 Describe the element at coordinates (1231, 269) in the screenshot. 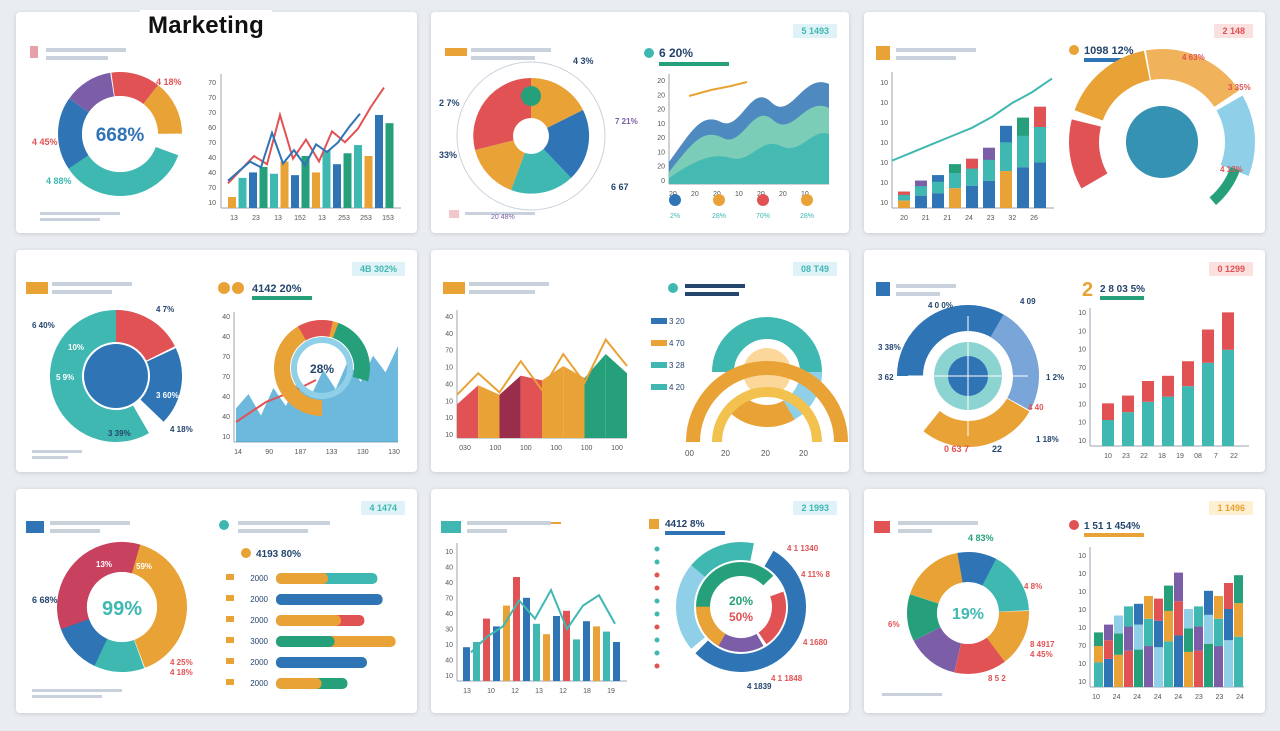

I see `card-tag: 0 1299` at that location.